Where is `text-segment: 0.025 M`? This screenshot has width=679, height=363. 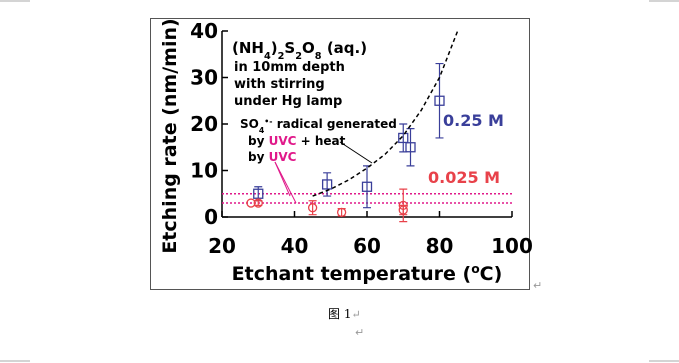 text-segment: 0.025 M is located at coordinates (464, 177).